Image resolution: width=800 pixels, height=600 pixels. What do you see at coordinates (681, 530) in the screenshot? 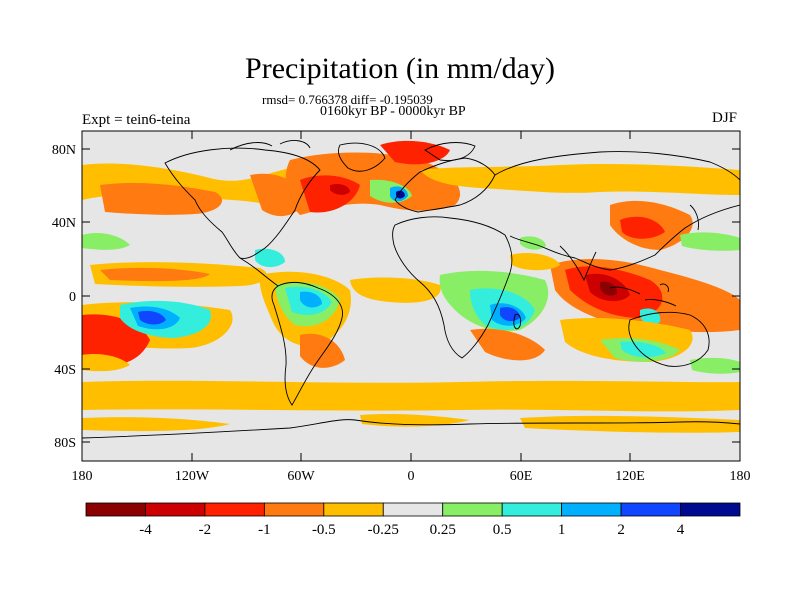
I see `colorbar-label: 4` at bounding box center [681, 530].